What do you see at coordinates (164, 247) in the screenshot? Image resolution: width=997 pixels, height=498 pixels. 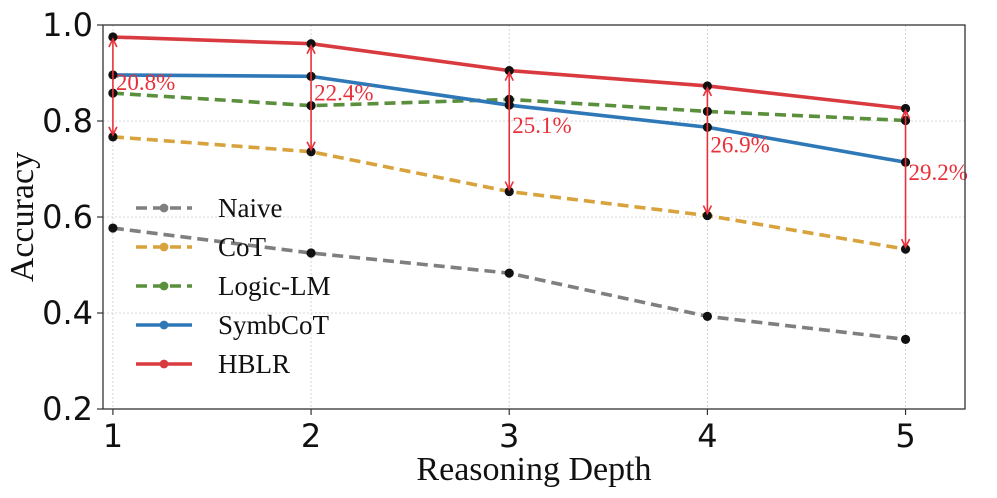 I see `legend-marker-cot` at bounding box center [164, 247].